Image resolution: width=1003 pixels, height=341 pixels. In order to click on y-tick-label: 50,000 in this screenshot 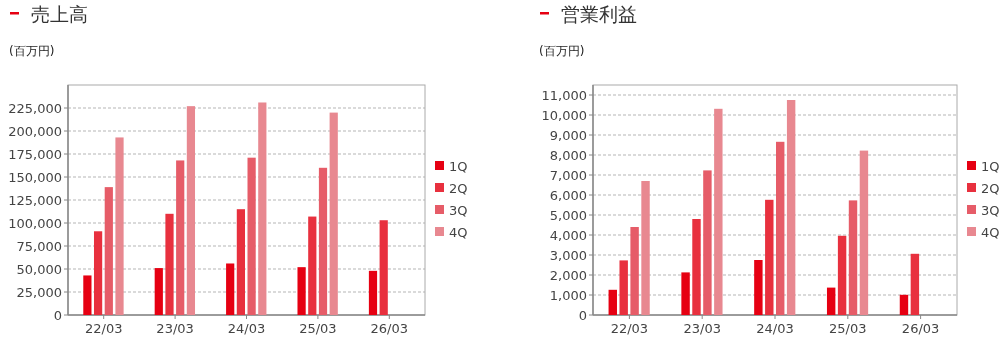, I will do `click(39, 269)`.